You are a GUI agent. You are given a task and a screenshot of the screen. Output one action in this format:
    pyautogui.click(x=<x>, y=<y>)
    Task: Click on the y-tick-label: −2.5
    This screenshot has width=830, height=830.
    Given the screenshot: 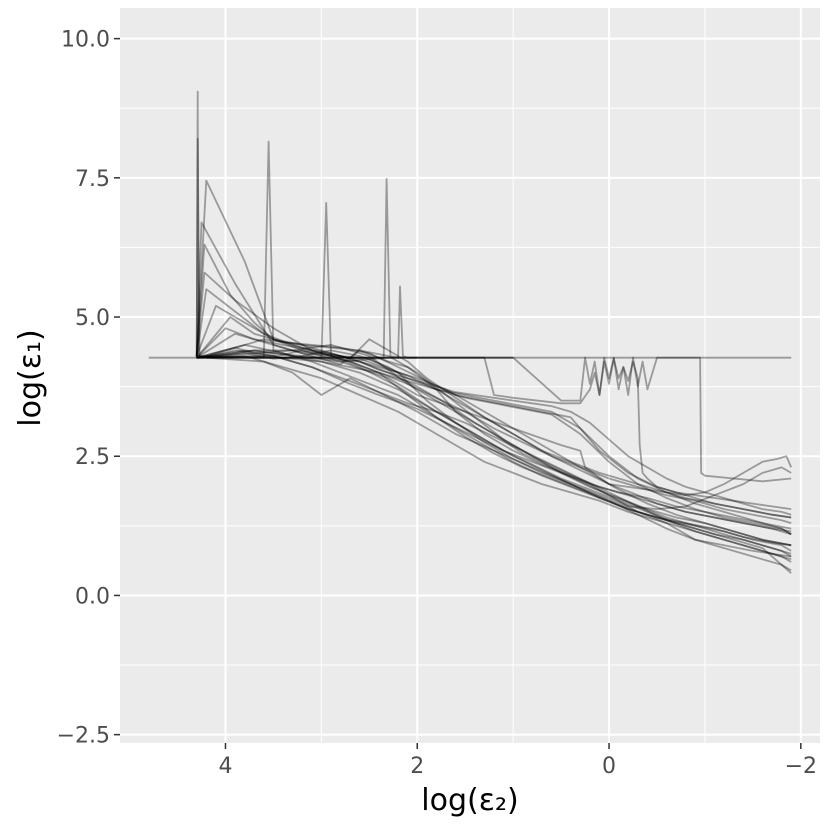 What is the action you would take?
    pyautogui.click(x=83, y=736)
    